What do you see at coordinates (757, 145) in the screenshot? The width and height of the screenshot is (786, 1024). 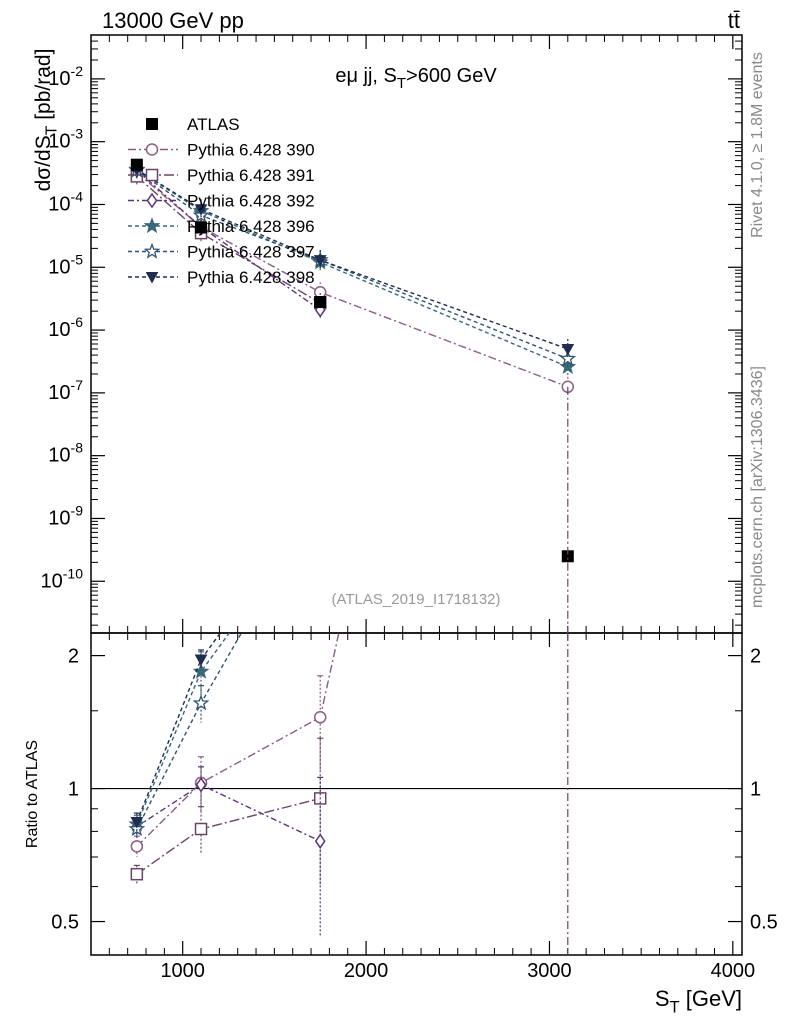 I see `rivet-label: Rivet 4.1.0, ≥ 1.8M events` at bounding box center [757, 145].